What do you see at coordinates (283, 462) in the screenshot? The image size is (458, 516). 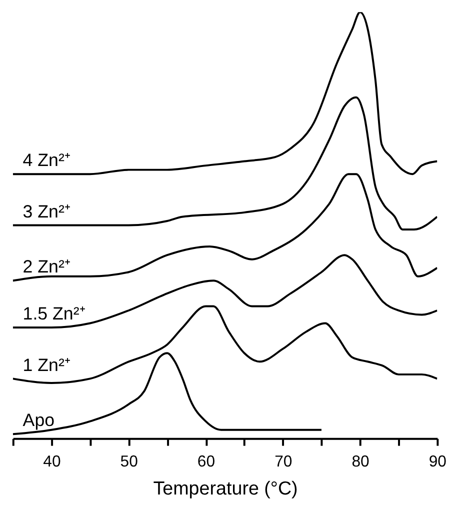 I see `x-tick-label: 70` at bounding box center [283, 462].